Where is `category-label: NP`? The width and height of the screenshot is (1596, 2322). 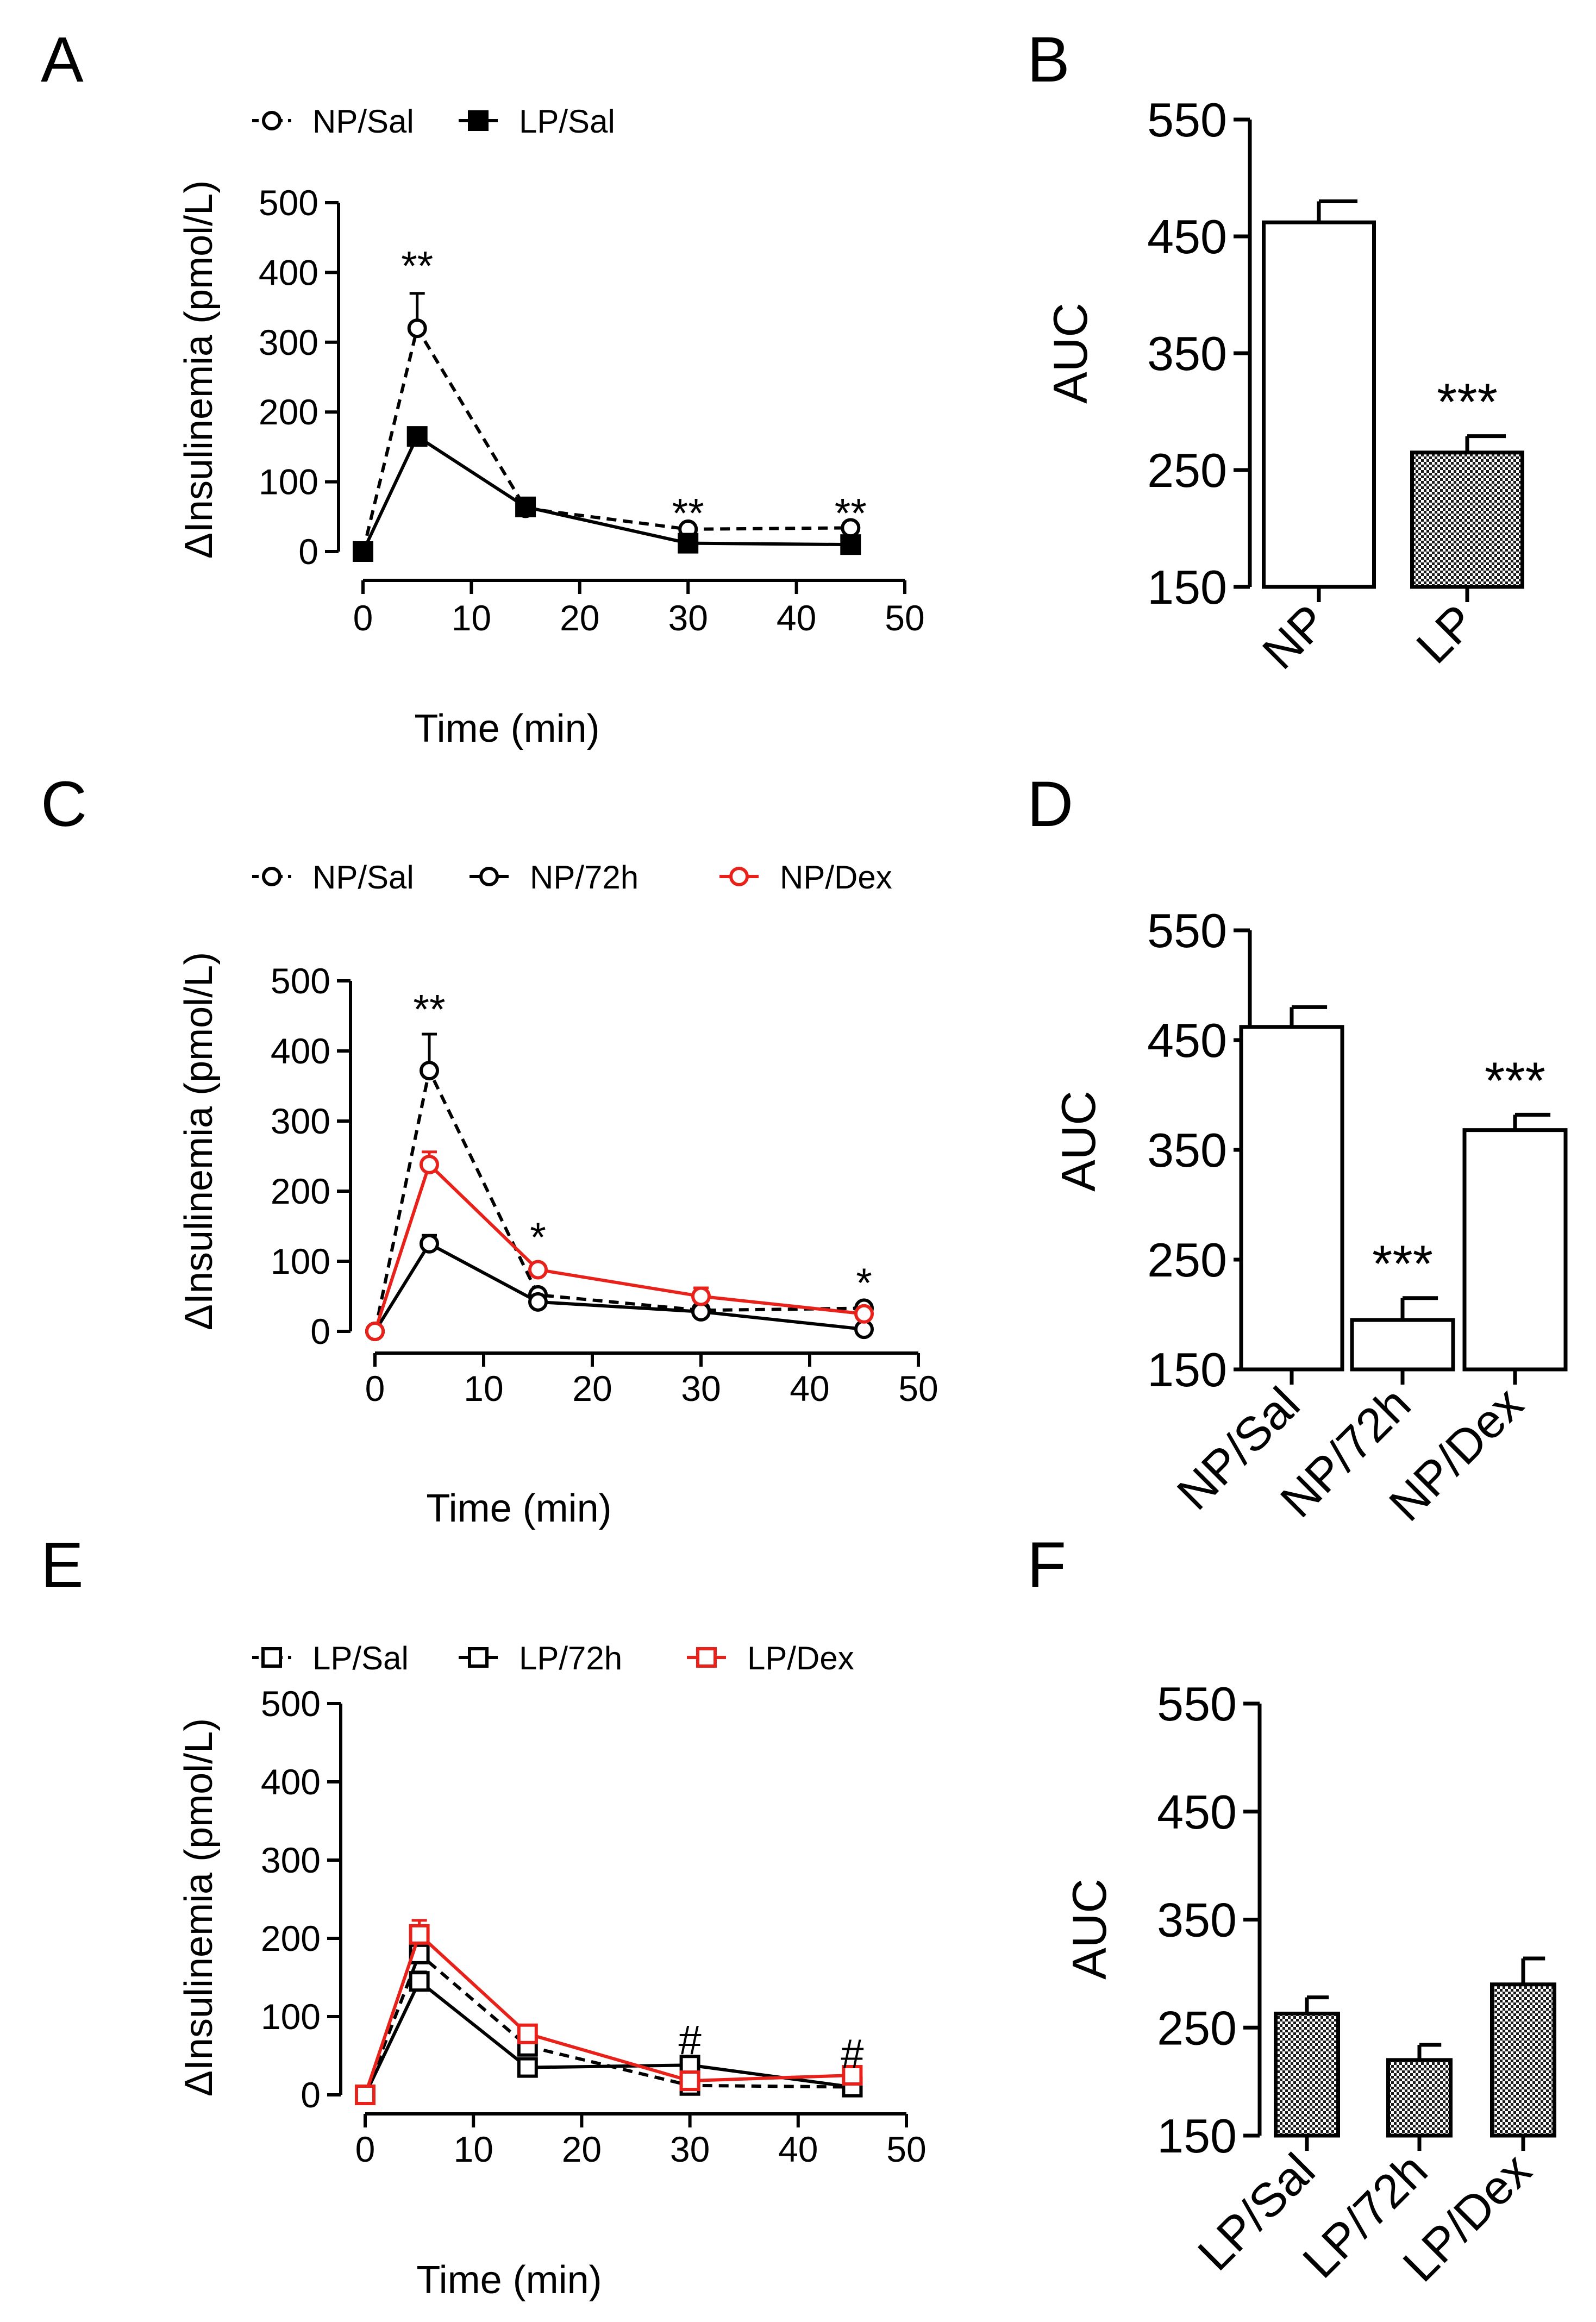 category-label: NP is located at coordinates (1294, 636).